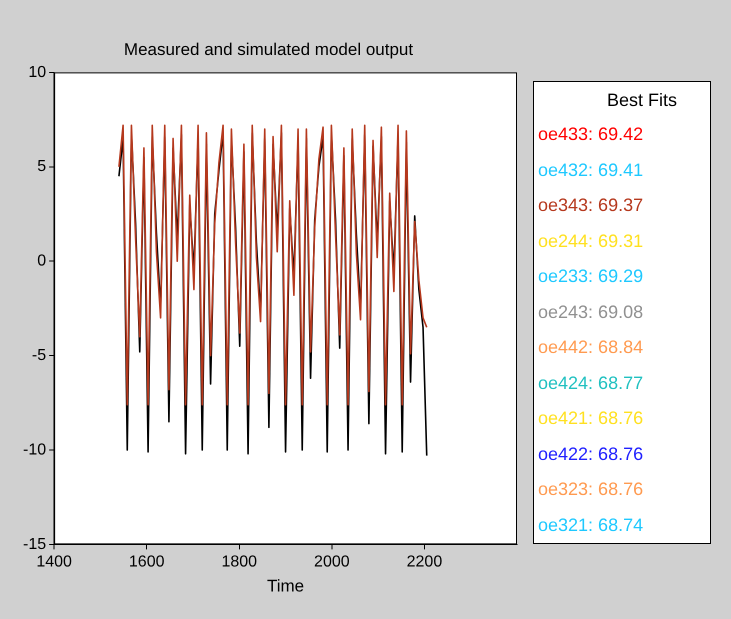 This screenshot has width=731, height=619. I want to click on legend-label: oe421: 68.76, so click(591, 418).